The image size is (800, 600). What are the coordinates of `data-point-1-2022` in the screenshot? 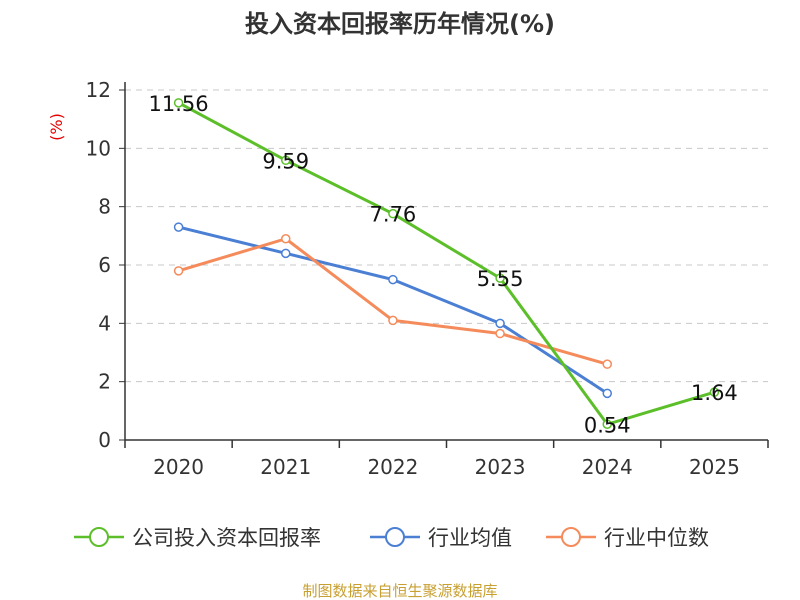 It's located at (393, 279).